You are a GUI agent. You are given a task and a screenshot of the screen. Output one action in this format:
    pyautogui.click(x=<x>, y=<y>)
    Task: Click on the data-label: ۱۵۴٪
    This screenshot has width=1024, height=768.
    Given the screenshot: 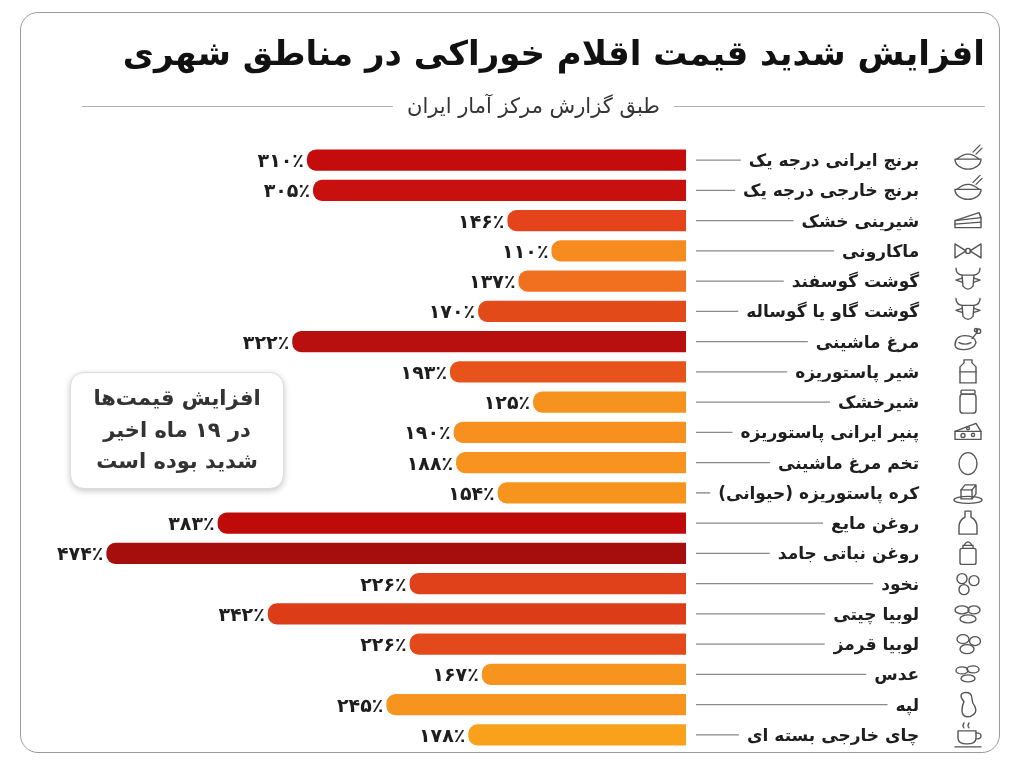 What is the action you would take?
    pyautogui.click(x=471, y=492)
    